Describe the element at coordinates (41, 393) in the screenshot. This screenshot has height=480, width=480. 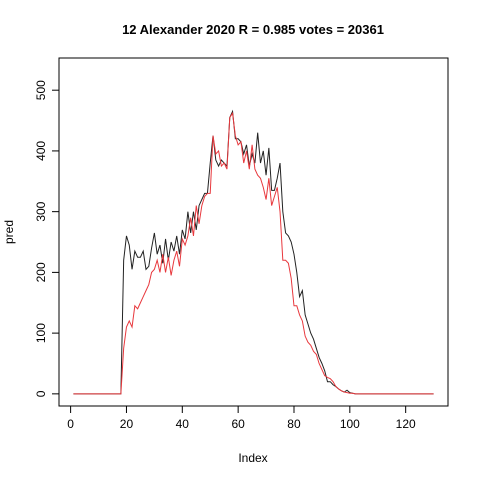
I see `y-tick-label: 0` at that location.